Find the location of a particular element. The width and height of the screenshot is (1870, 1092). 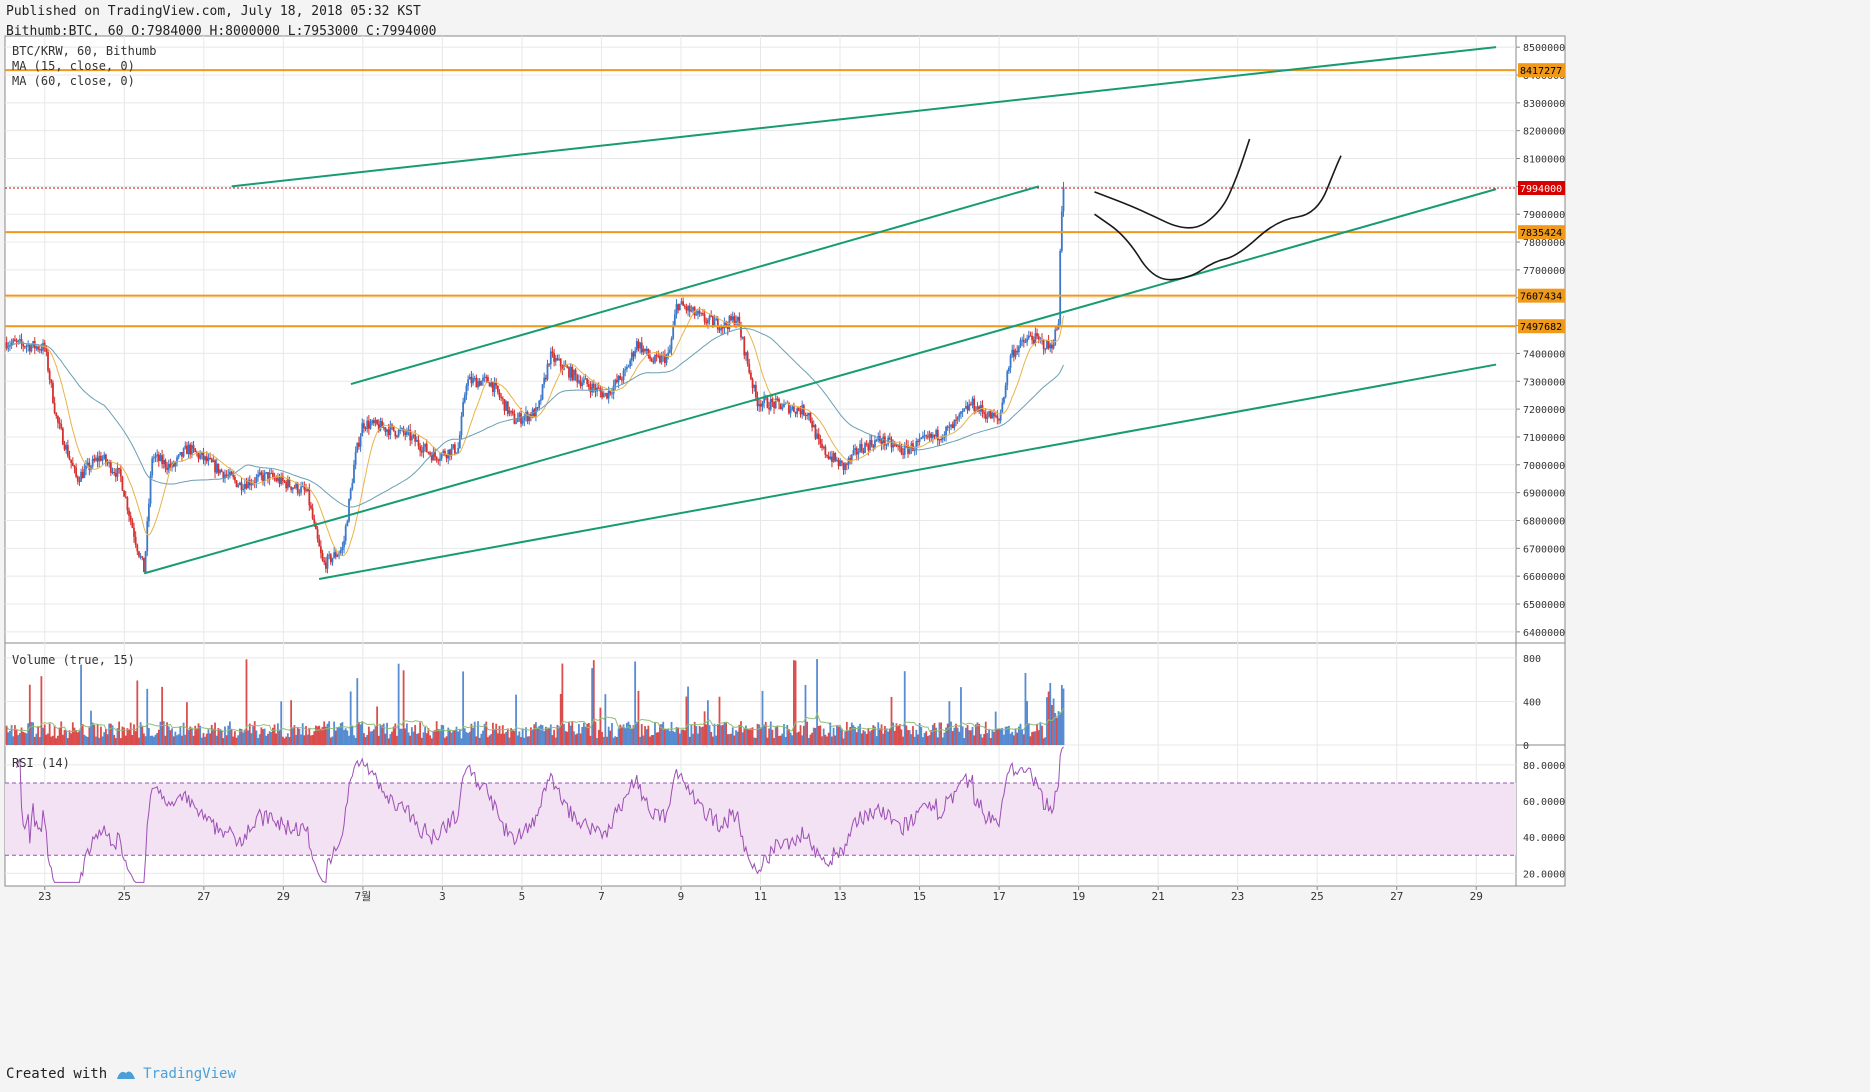

rsi-tick-label: 40.0000 is located at coordinates (1544, 838).